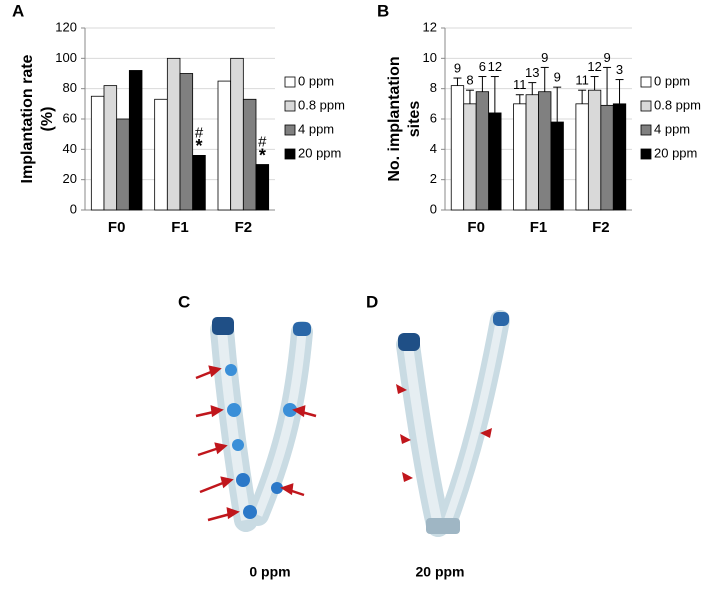  What do you see at coordinates (47, 119) in the screenshot?
I see `y-axis-label: (%)` at bounding box center [47, 119].